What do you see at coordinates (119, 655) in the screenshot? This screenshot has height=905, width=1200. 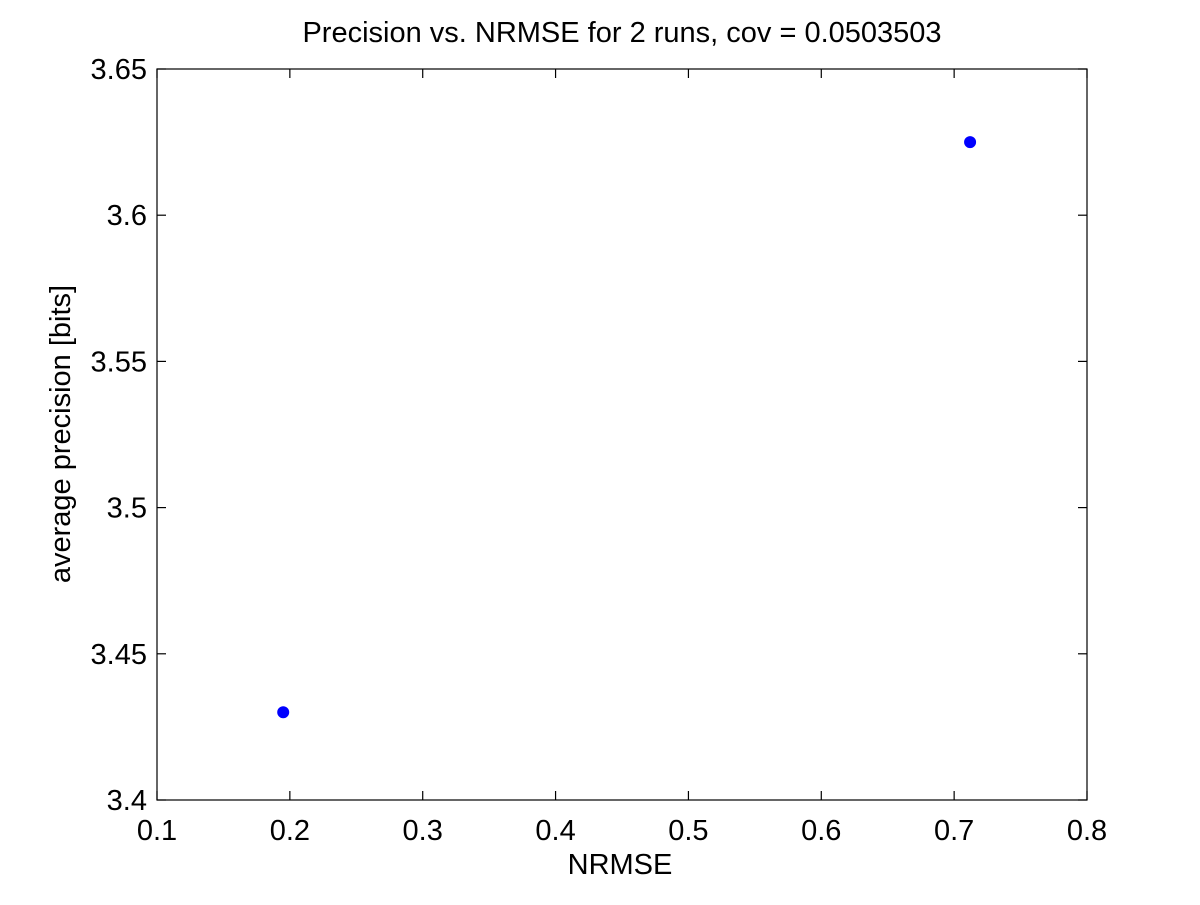 I see `y-tick-label: 3.45` at bounding box center [119, 655].